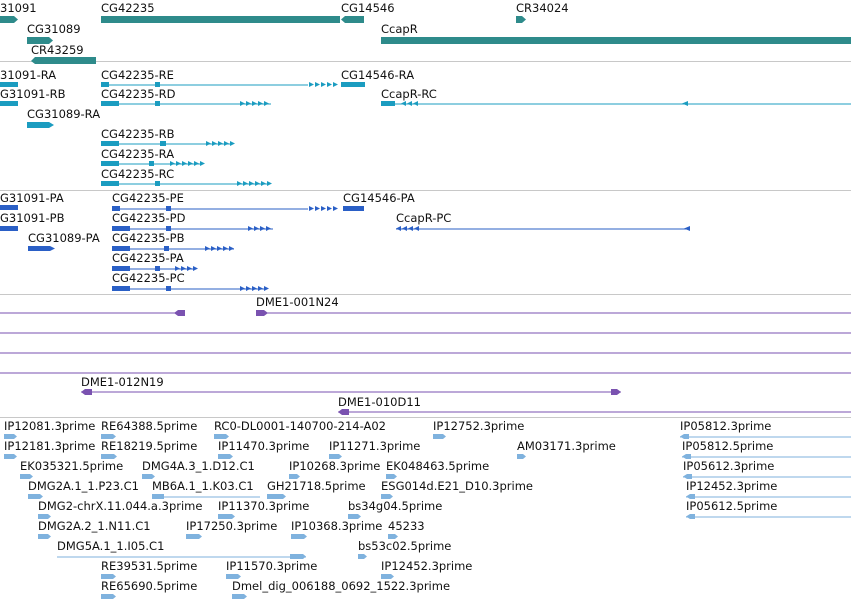  What do you see at coordinates (542, 8) in the screenshot?
I see `gene-label: CR34024` at bounding box center [542, 8].